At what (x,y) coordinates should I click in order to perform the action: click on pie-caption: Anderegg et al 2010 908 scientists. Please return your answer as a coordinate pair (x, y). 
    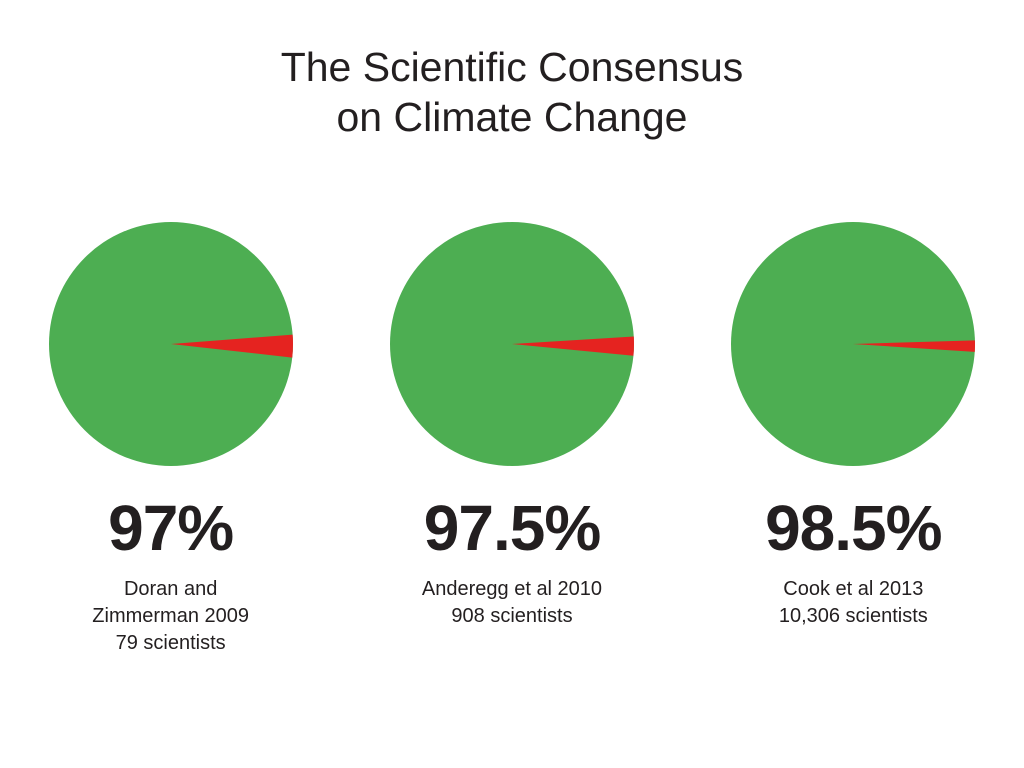
    Looking at the image, I should click on (512, 603).